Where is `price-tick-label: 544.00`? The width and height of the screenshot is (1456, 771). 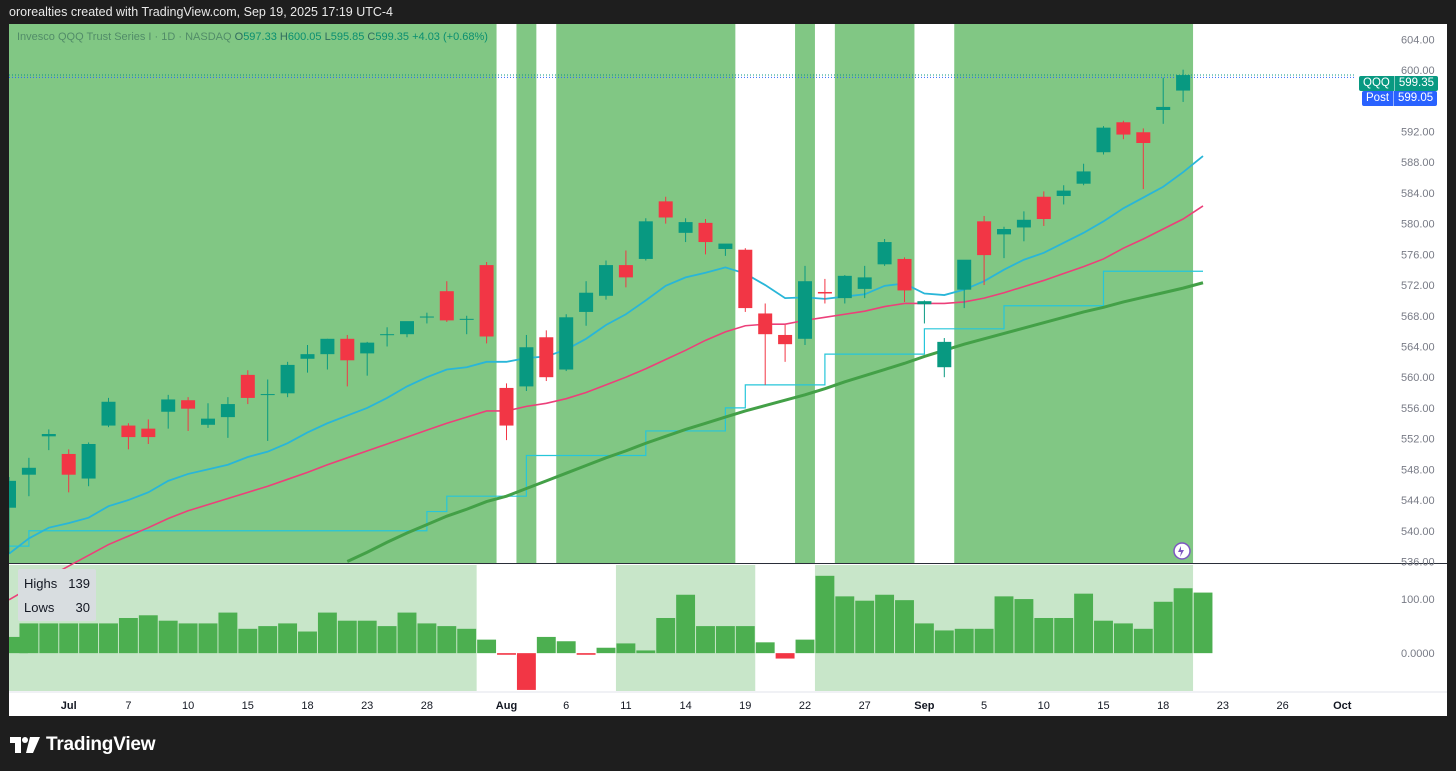
price-tick-label: 544.00 is located at coordinates (1418, 501).